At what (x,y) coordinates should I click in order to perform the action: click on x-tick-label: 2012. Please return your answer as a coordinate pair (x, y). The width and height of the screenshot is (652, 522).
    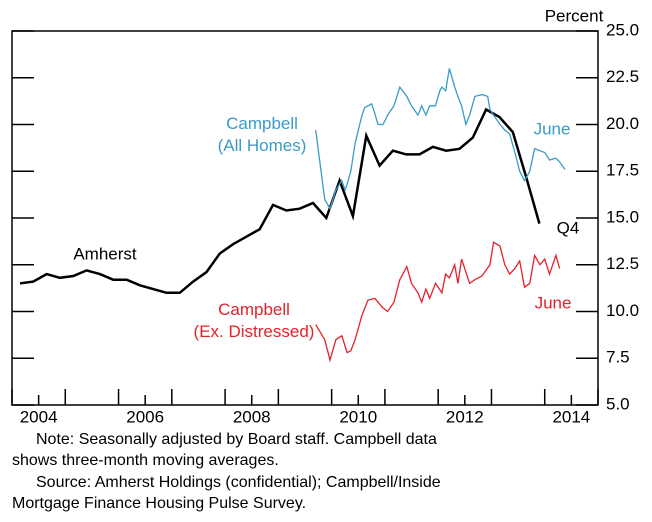
    Looking at the image, I should click on (465, 416).